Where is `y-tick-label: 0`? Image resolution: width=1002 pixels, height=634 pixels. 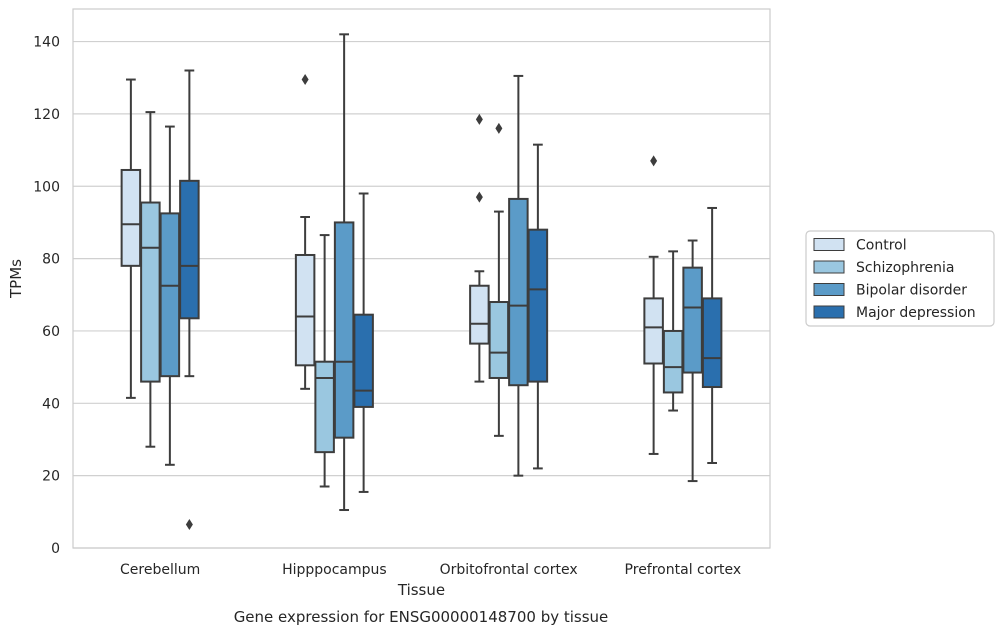 y-tick-label: 0 is located at coordinates (55, 549).